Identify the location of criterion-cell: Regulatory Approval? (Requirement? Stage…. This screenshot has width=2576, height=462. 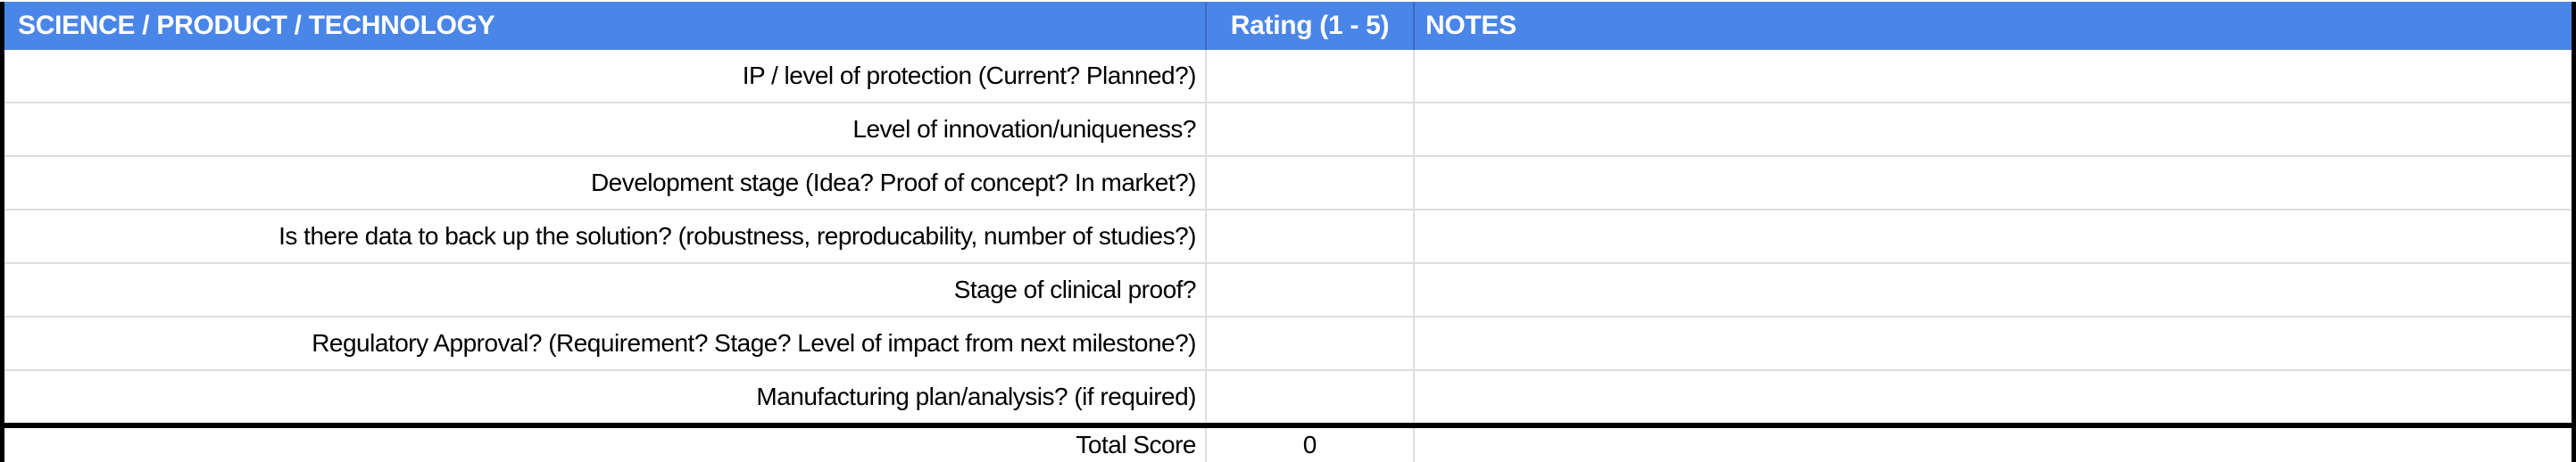
(754, 343).